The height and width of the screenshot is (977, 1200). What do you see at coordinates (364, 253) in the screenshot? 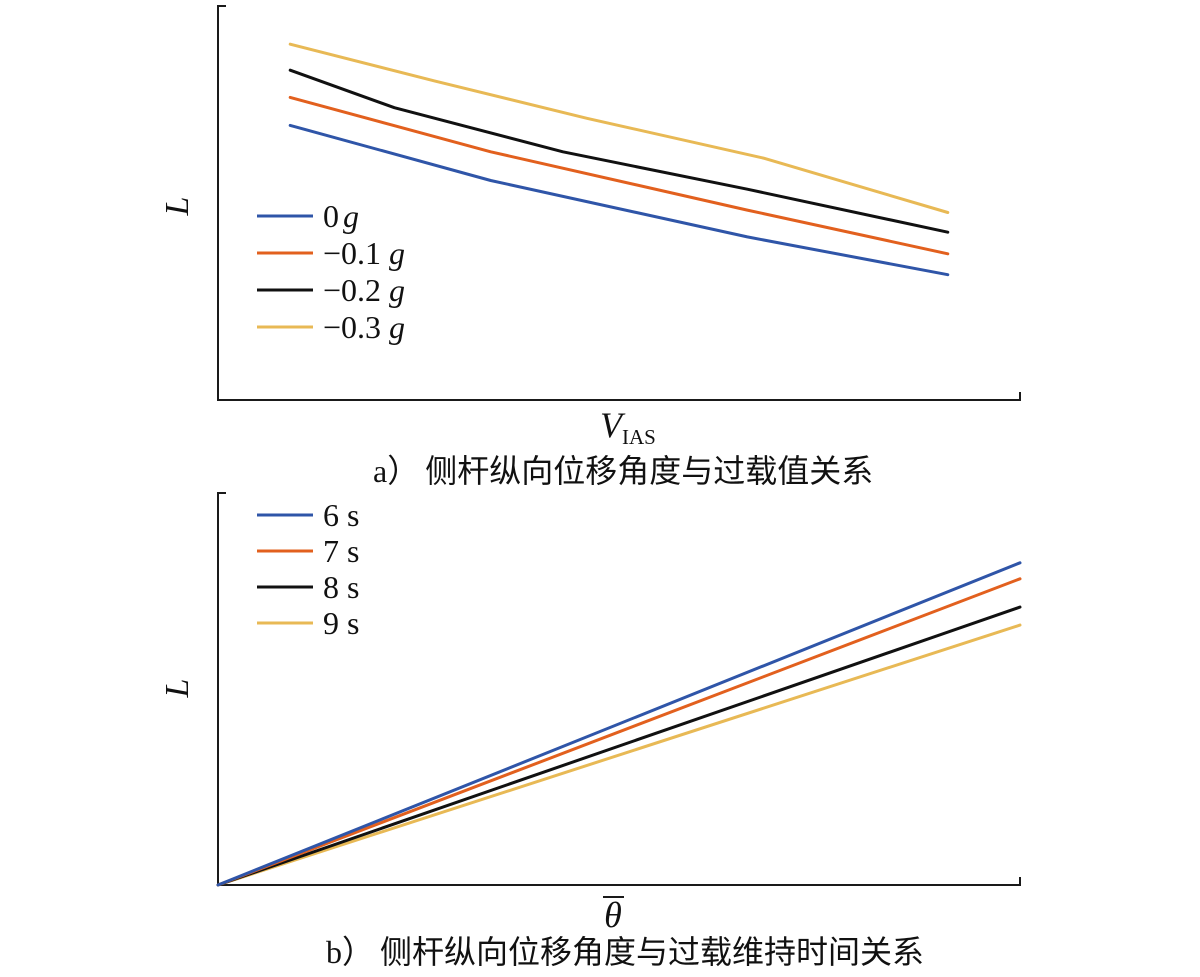
I see `chart-a-legend-label: −0.1 g` at bounding box center [364, 253].